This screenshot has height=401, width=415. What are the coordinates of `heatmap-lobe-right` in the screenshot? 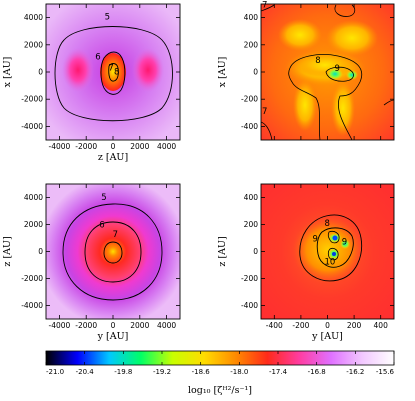 It's located at (148, 70).